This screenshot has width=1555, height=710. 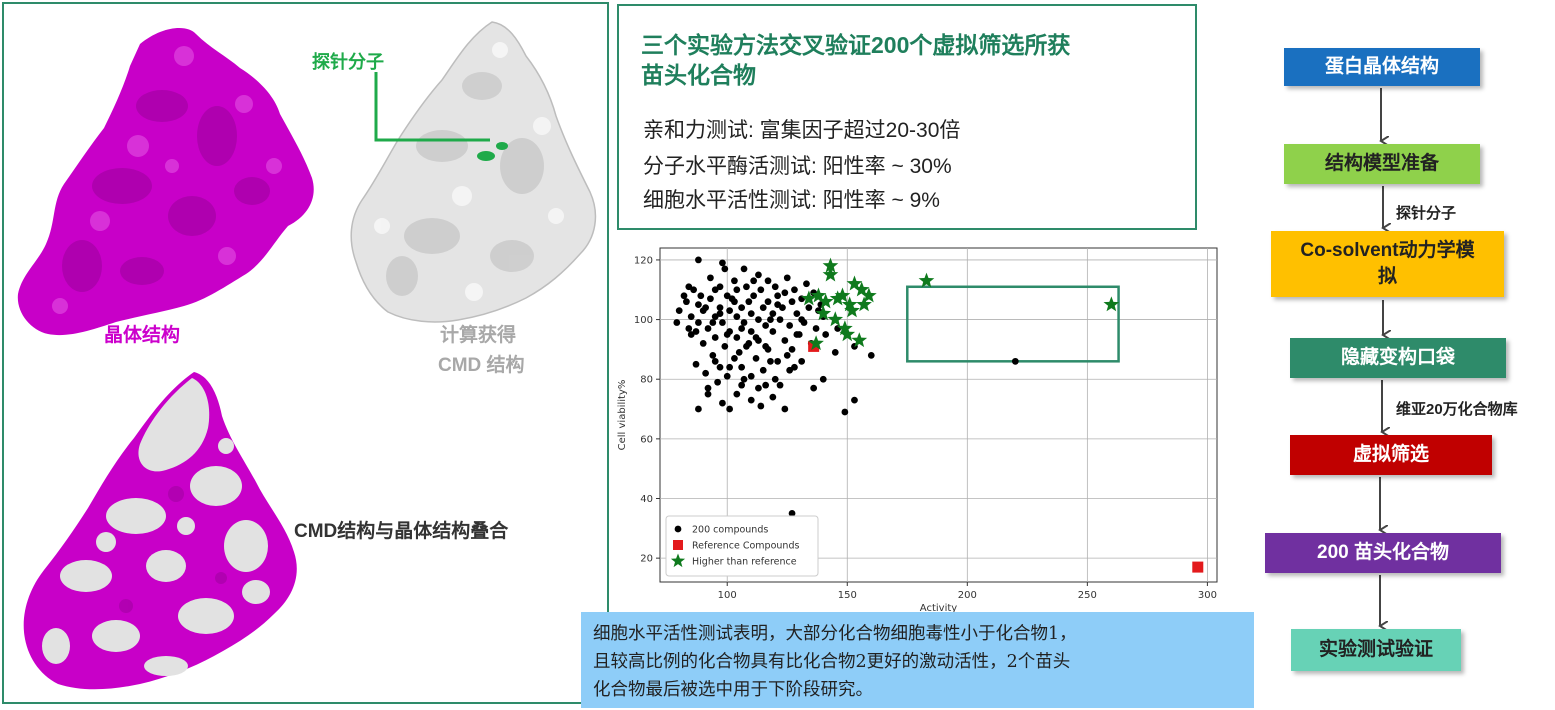 I want to click on x-tick-label: 250, so click(x=1087, y=595).